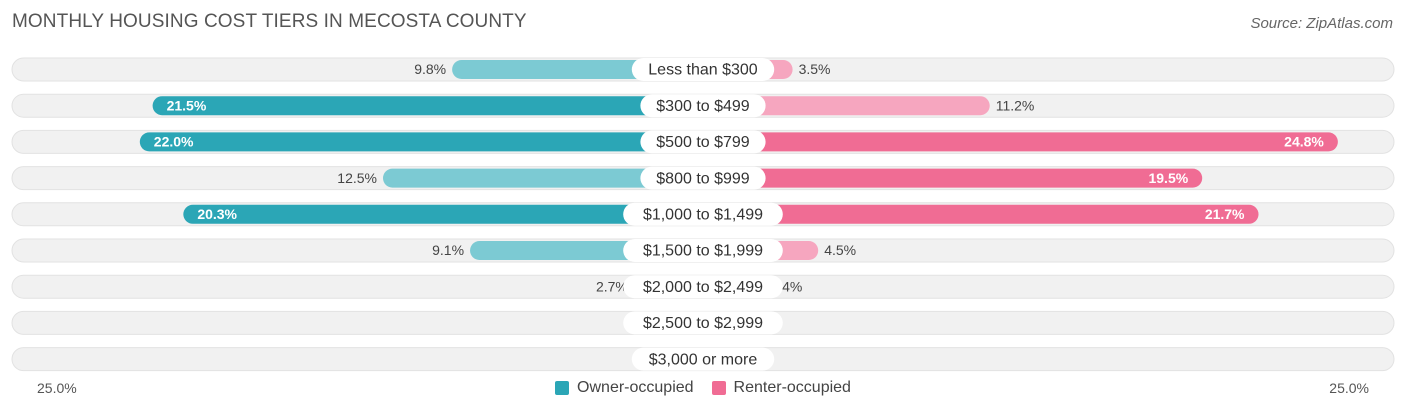  I want to click on category-label: $500 to $799, so click(703, 142).